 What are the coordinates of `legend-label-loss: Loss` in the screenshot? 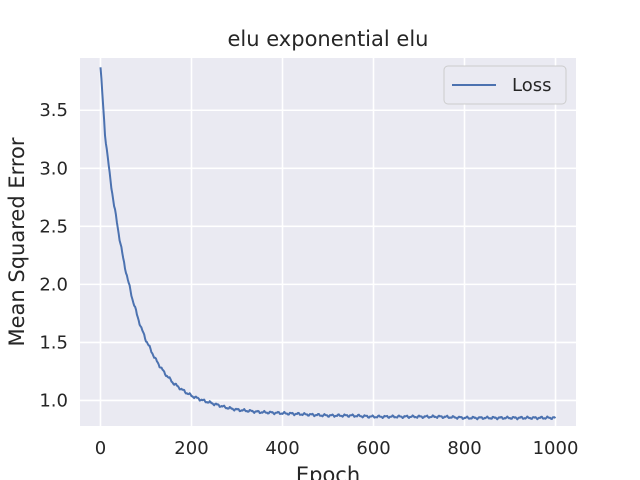 It's located at (531, 85).